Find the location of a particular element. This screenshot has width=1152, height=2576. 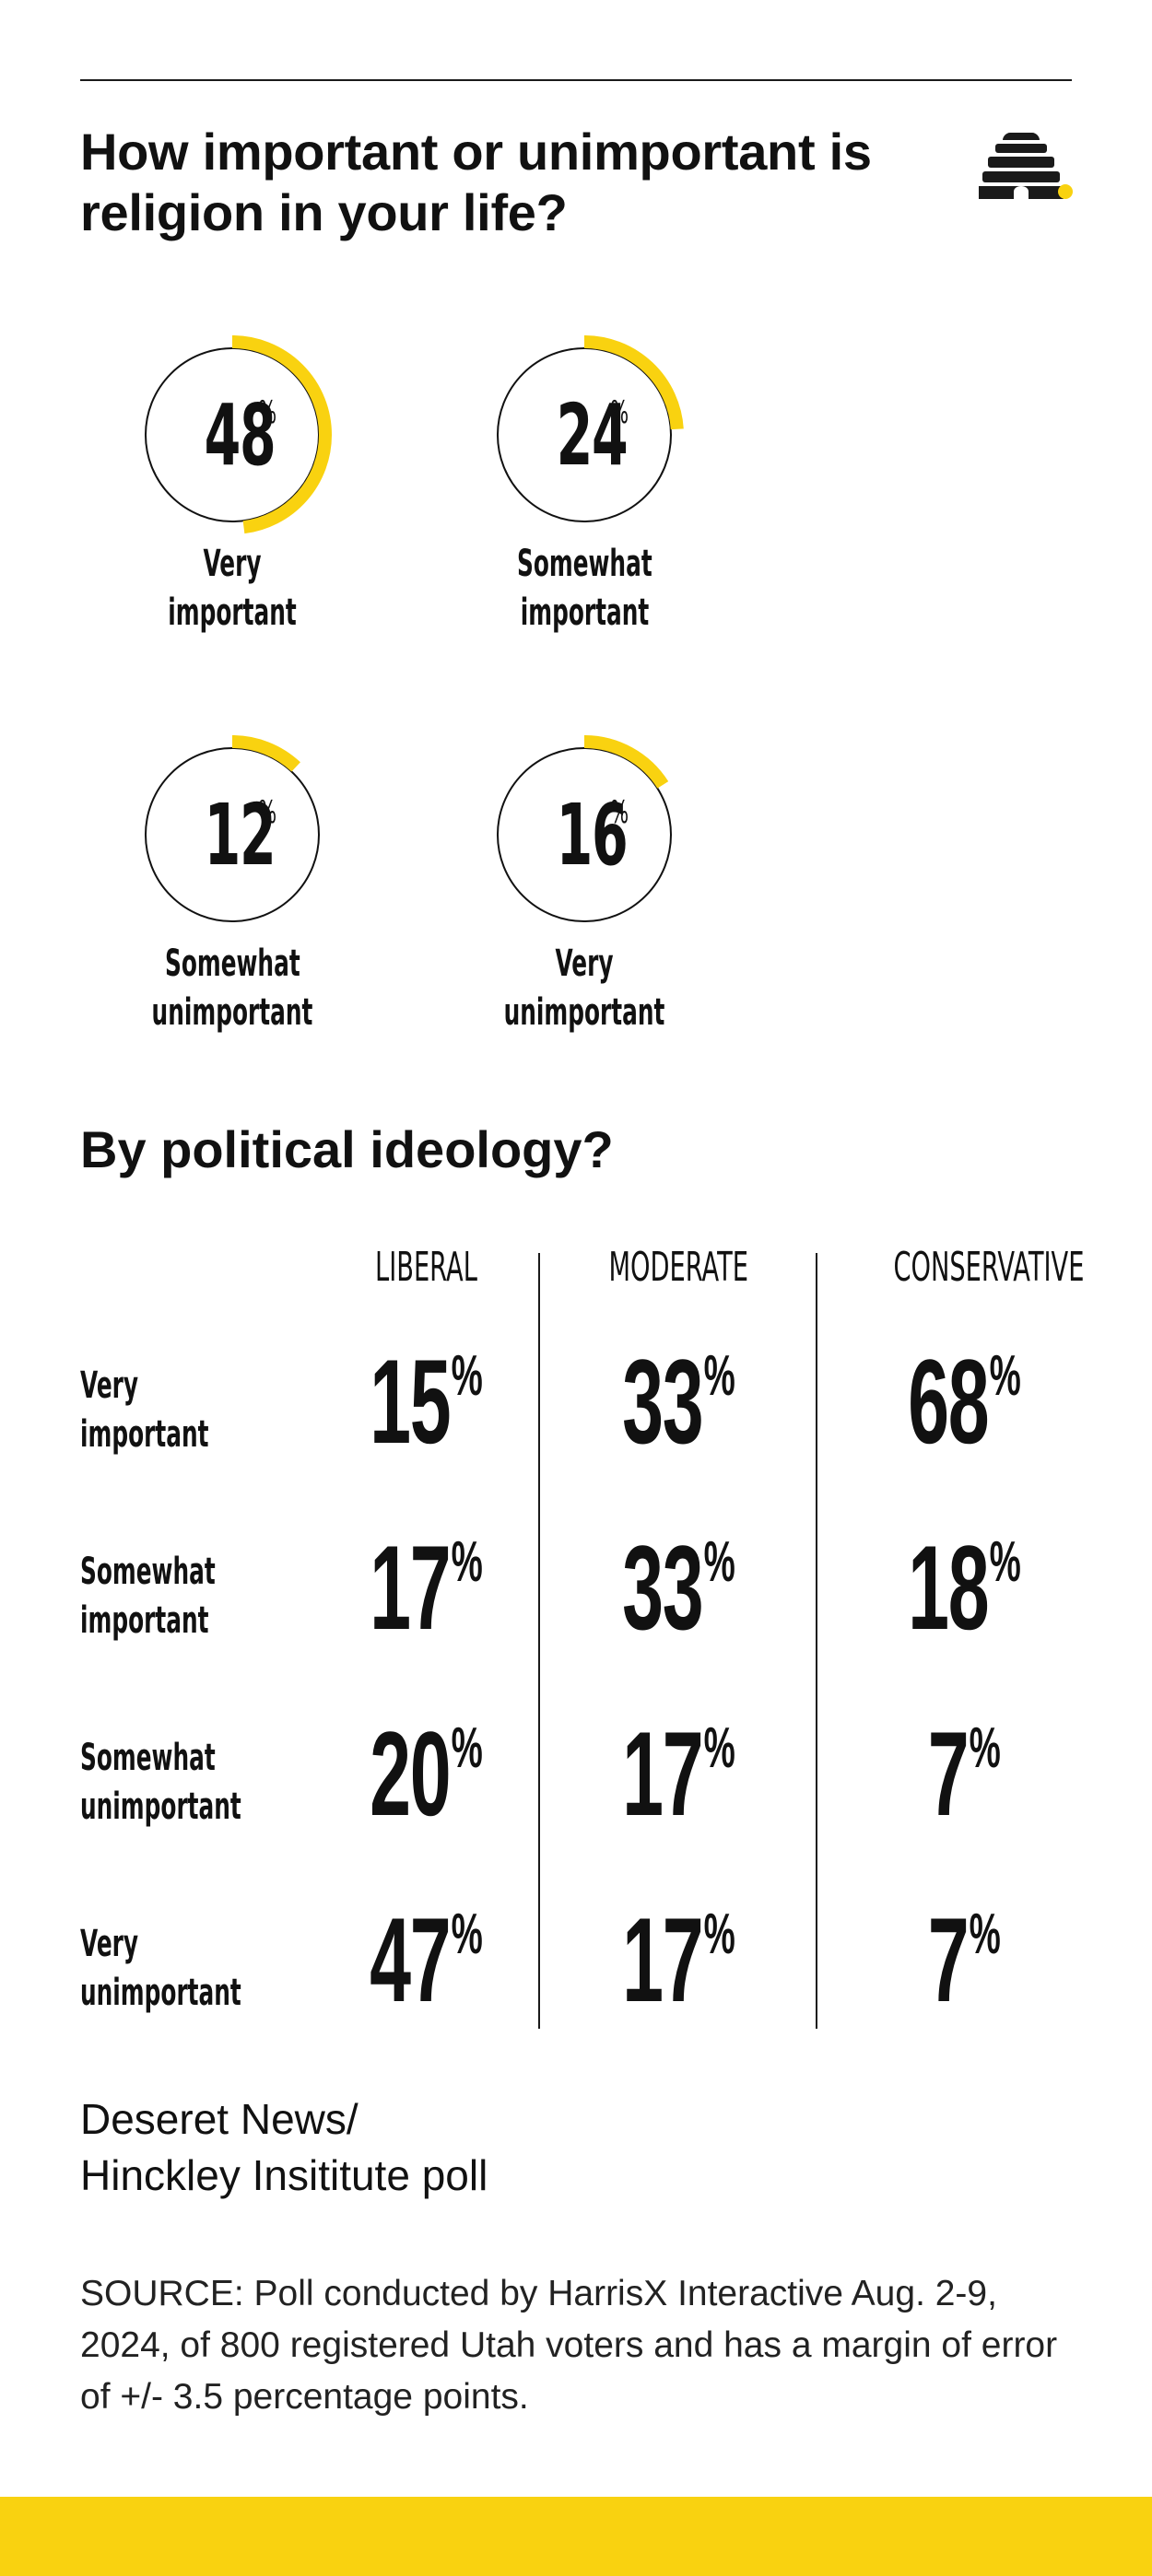

donut-label-line: important is located at coordinates (584, 613).